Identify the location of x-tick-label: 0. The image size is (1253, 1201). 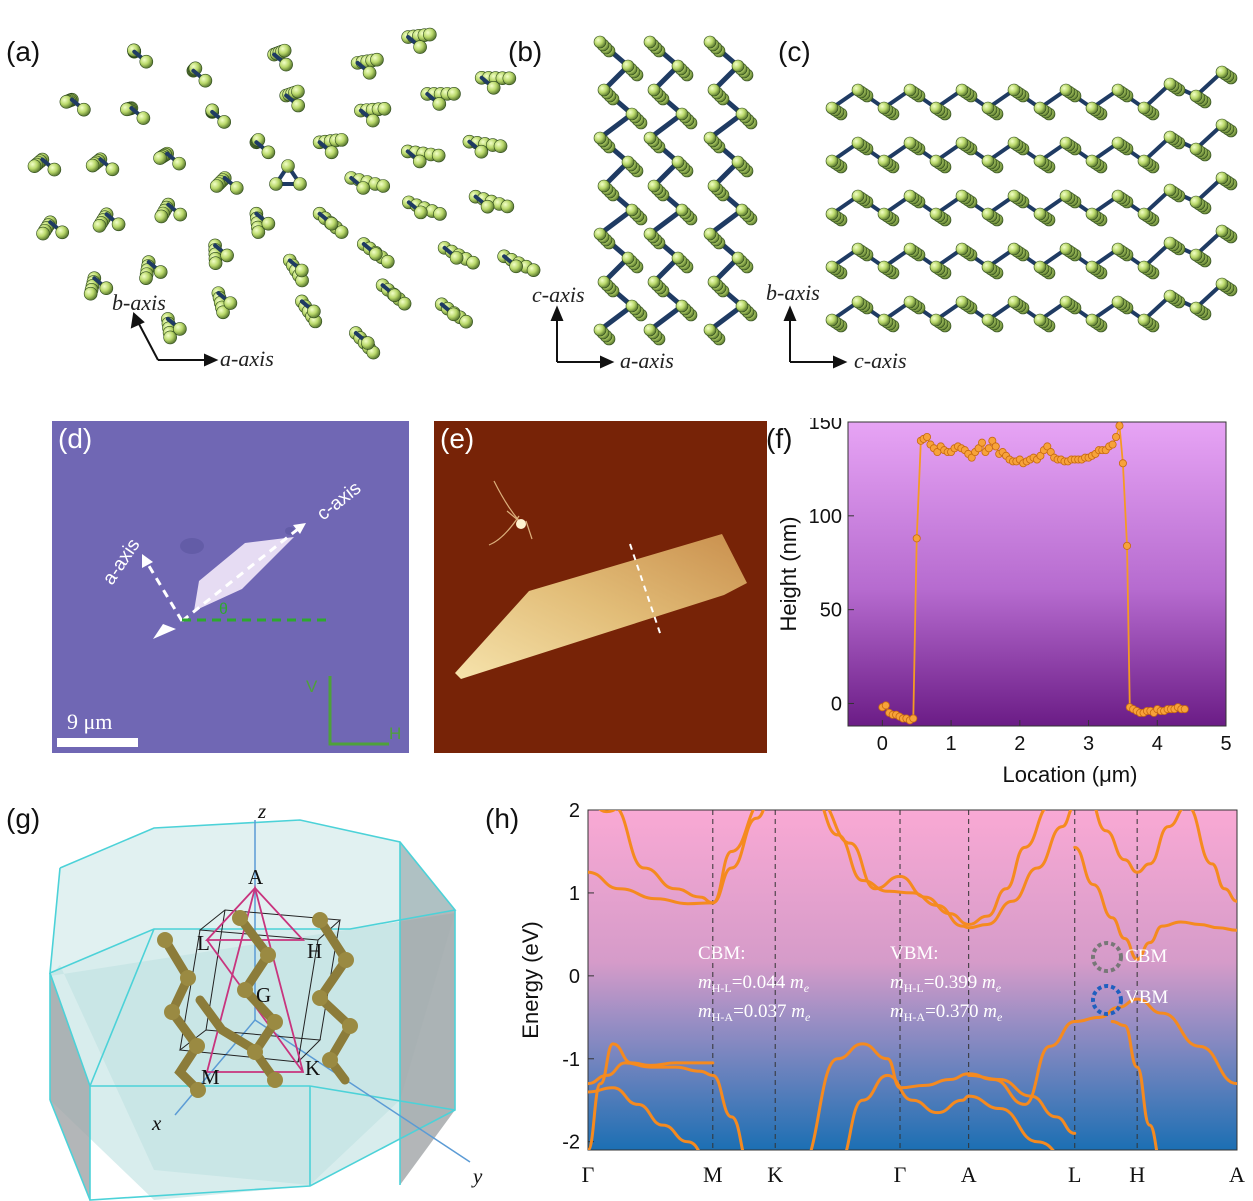
(882, 744).